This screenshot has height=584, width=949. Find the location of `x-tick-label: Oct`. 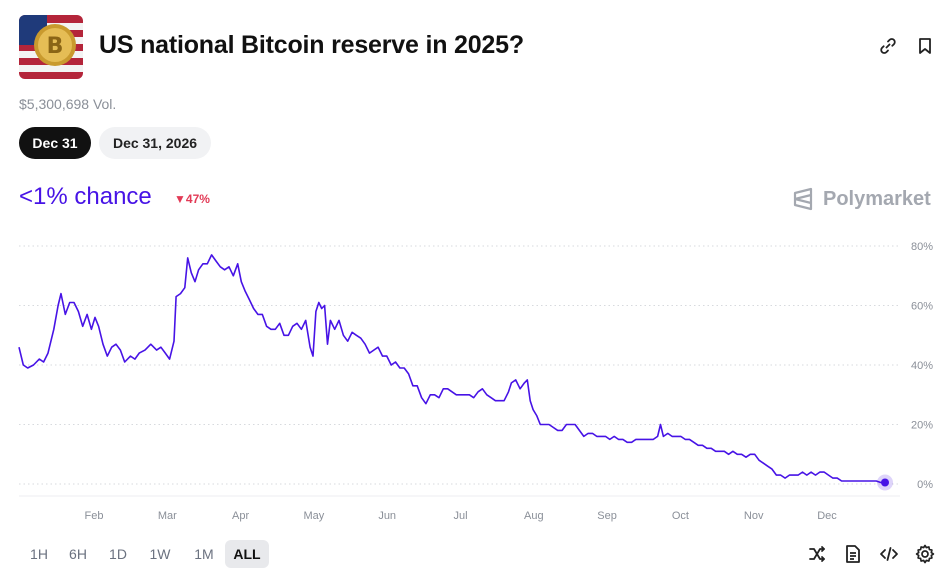

x-tick-label: Oct is located at coordinates (680, 516).